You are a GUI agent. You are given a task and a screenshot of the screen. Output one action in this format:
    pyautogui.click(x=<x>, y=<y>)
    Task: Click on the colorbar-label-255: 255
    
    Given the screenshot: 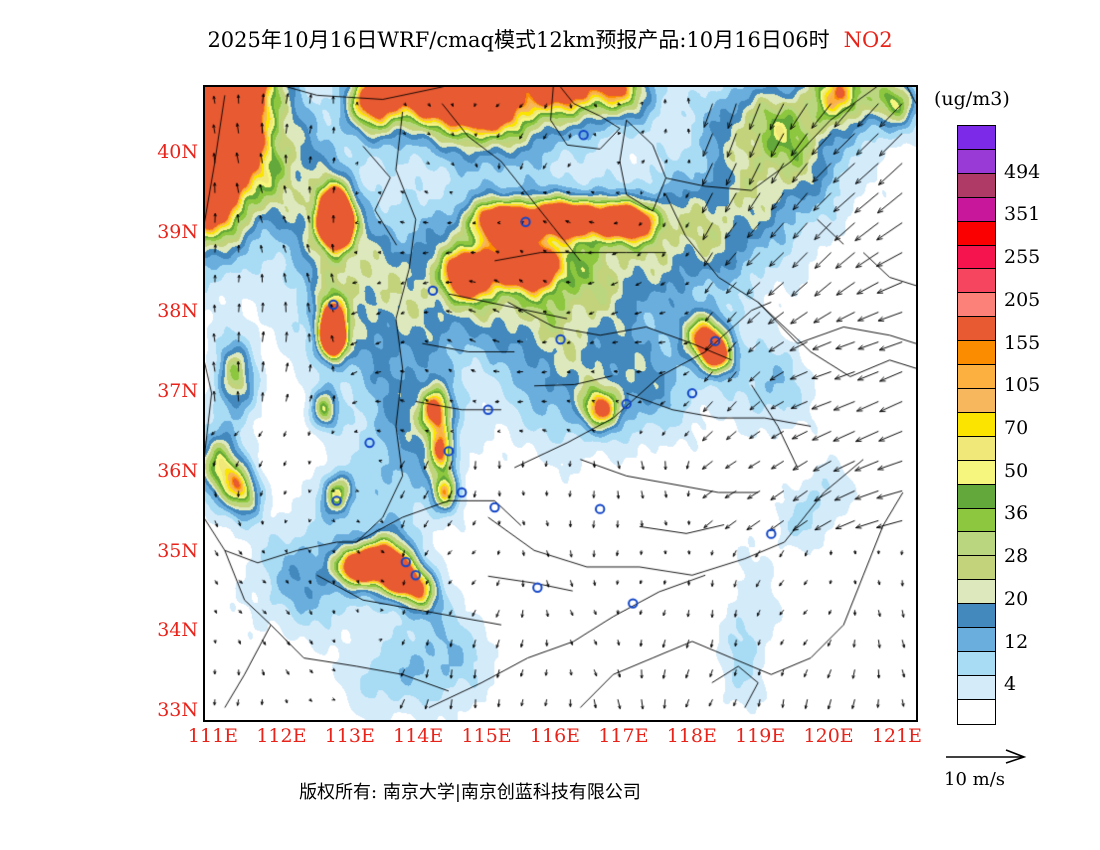 What is the action you would take?
    pyautogui.click(x=1022, y=257)
    